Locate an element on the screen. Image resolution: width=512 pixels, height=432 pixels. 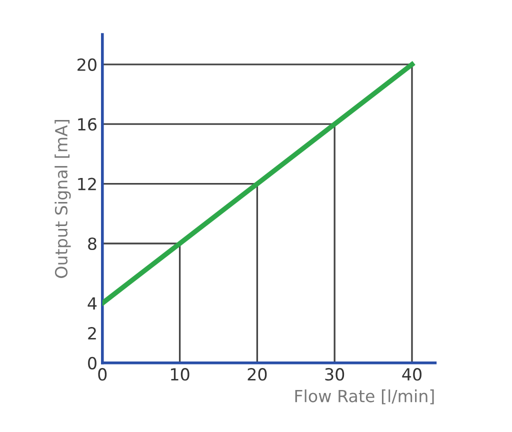
x-tick-label: 10 is located at coordinates (180, 374).